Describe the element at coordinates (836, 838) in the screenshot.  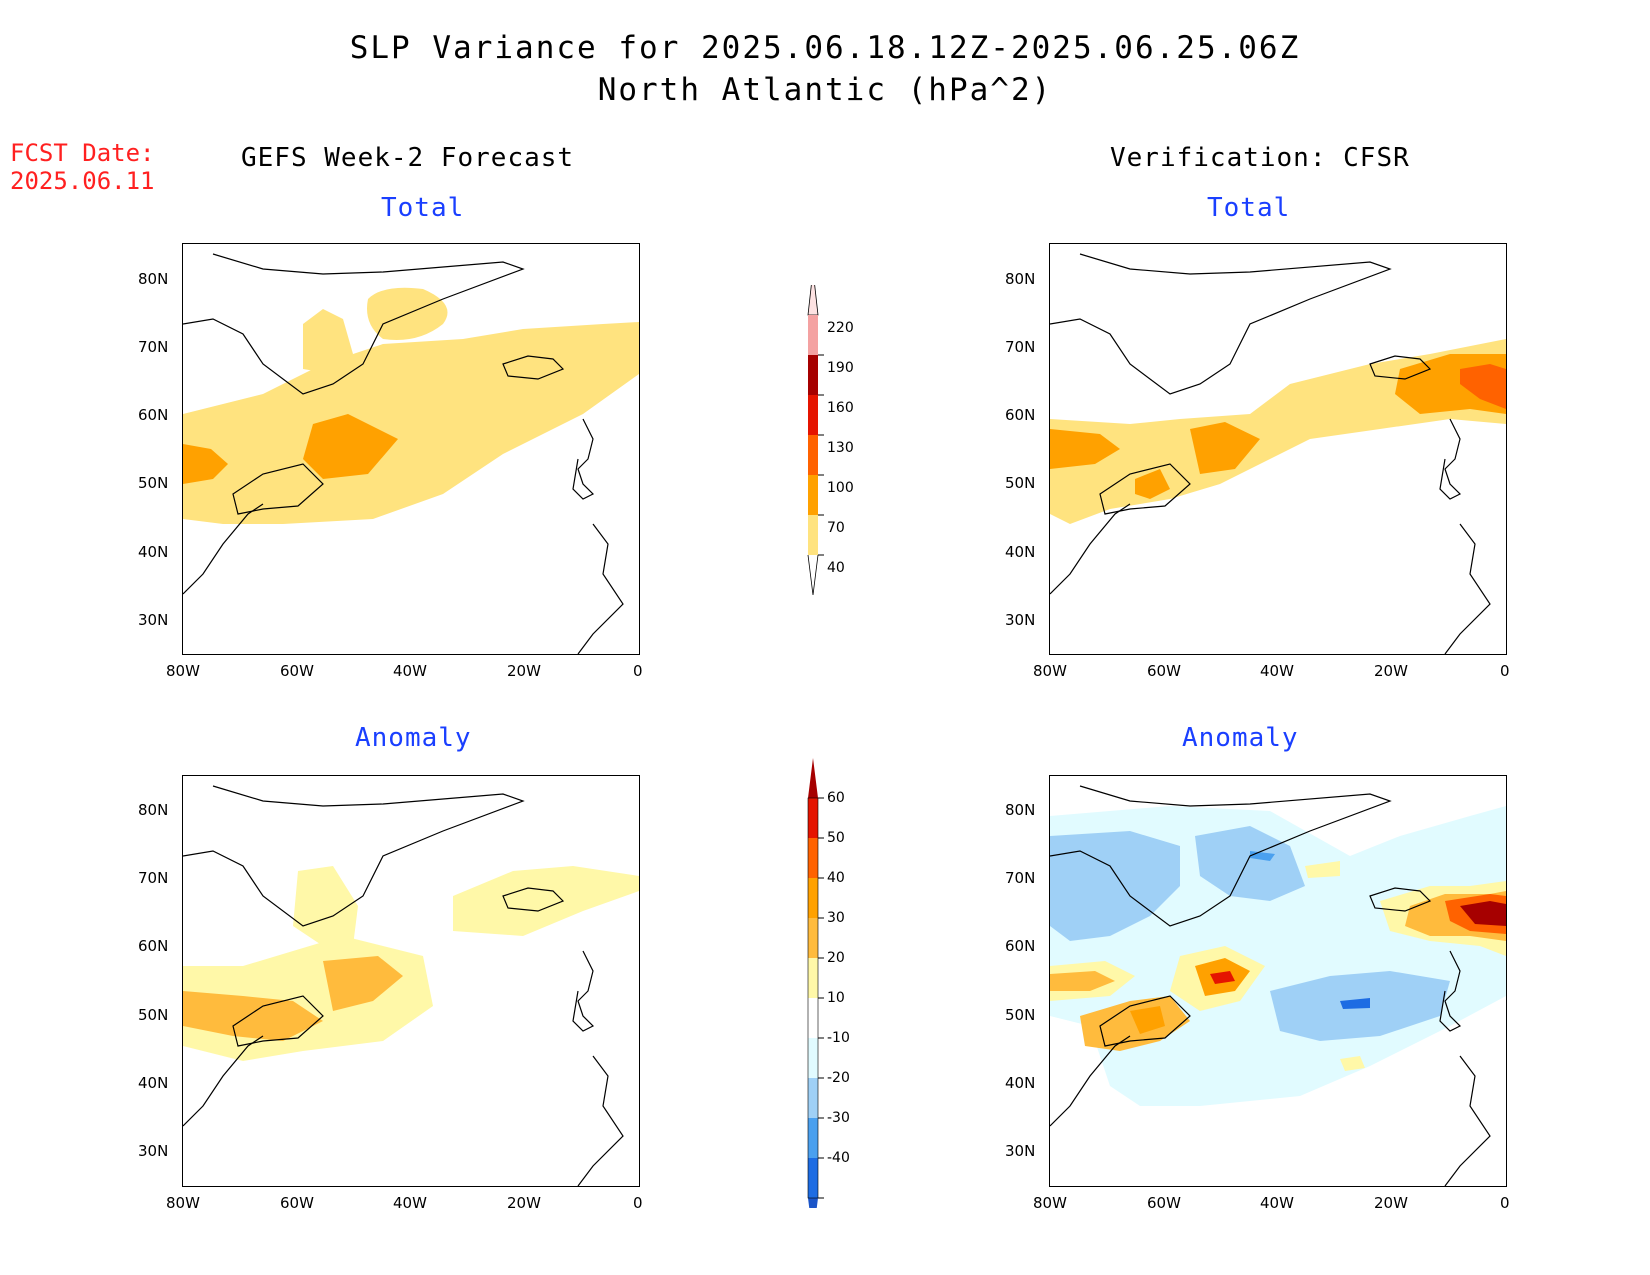
I see `anomaly-colorbar-label-50: 50` at that location.